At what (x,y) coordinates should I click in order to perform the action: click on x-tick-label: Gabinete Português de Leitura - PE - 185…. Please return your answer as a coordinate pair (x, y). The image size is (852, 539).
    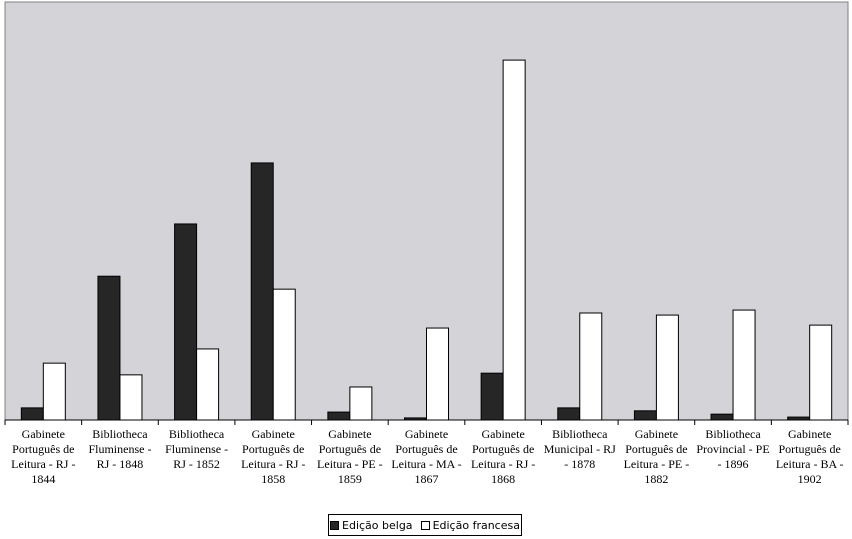
    Looking at the image, I should click on (350, 456).